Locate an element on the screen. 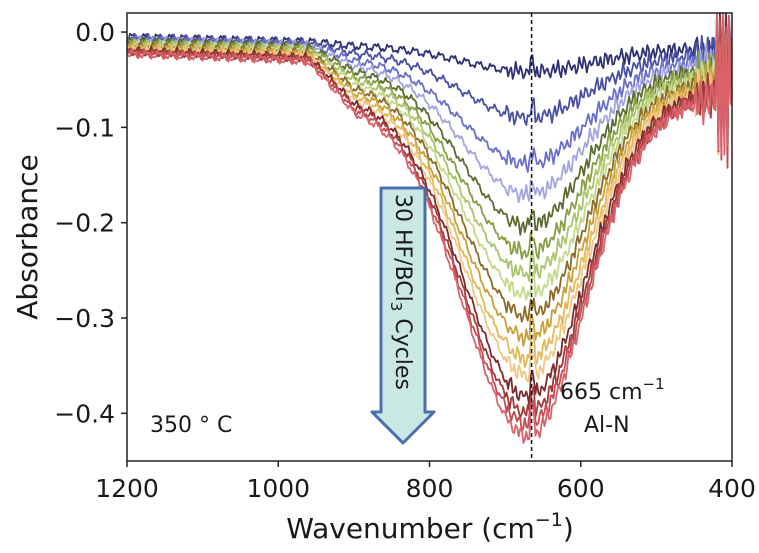 Image resolution: width=759 pixels, height=553 pixels. x-tick-label: 600 is located at coordinates (581, 488).